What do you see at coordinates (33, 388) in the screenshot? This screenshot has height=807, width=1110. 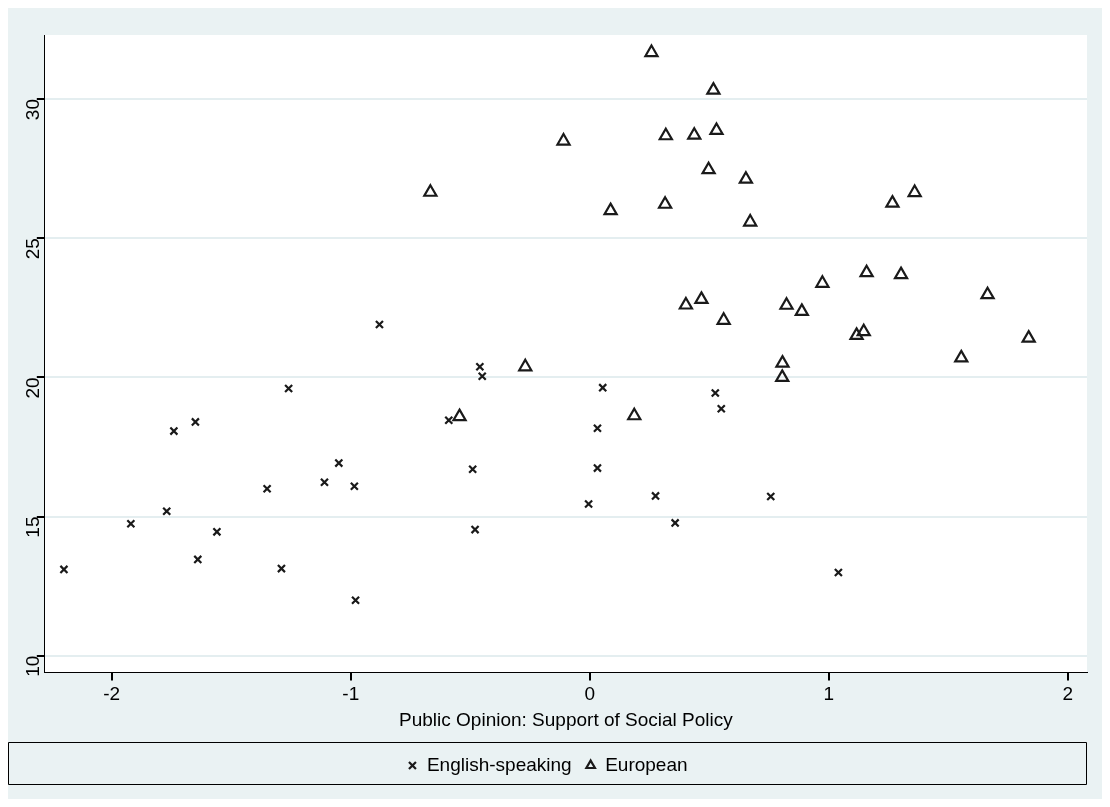 I see `y-tick-label: 20` at bounding box center [33, 388].